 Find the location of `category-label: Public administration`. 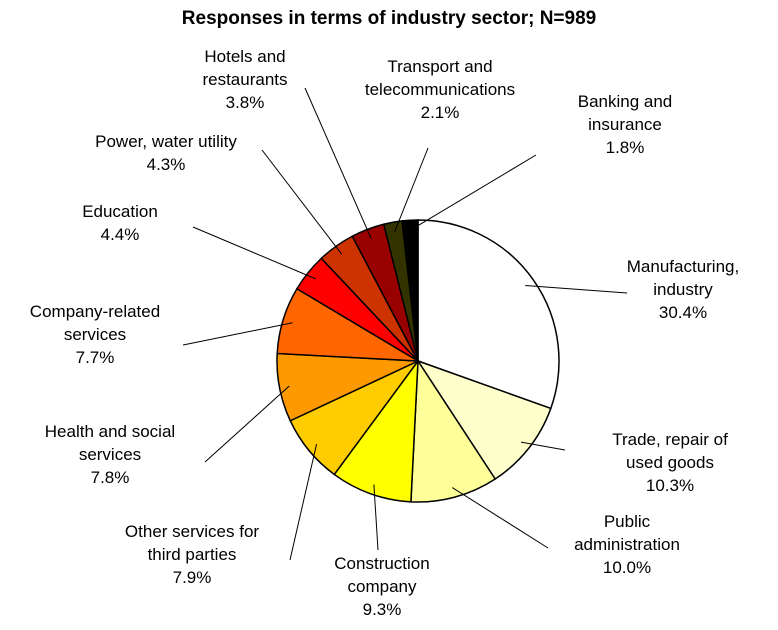

category-label: Public administration is located at coordinates (627, 533).